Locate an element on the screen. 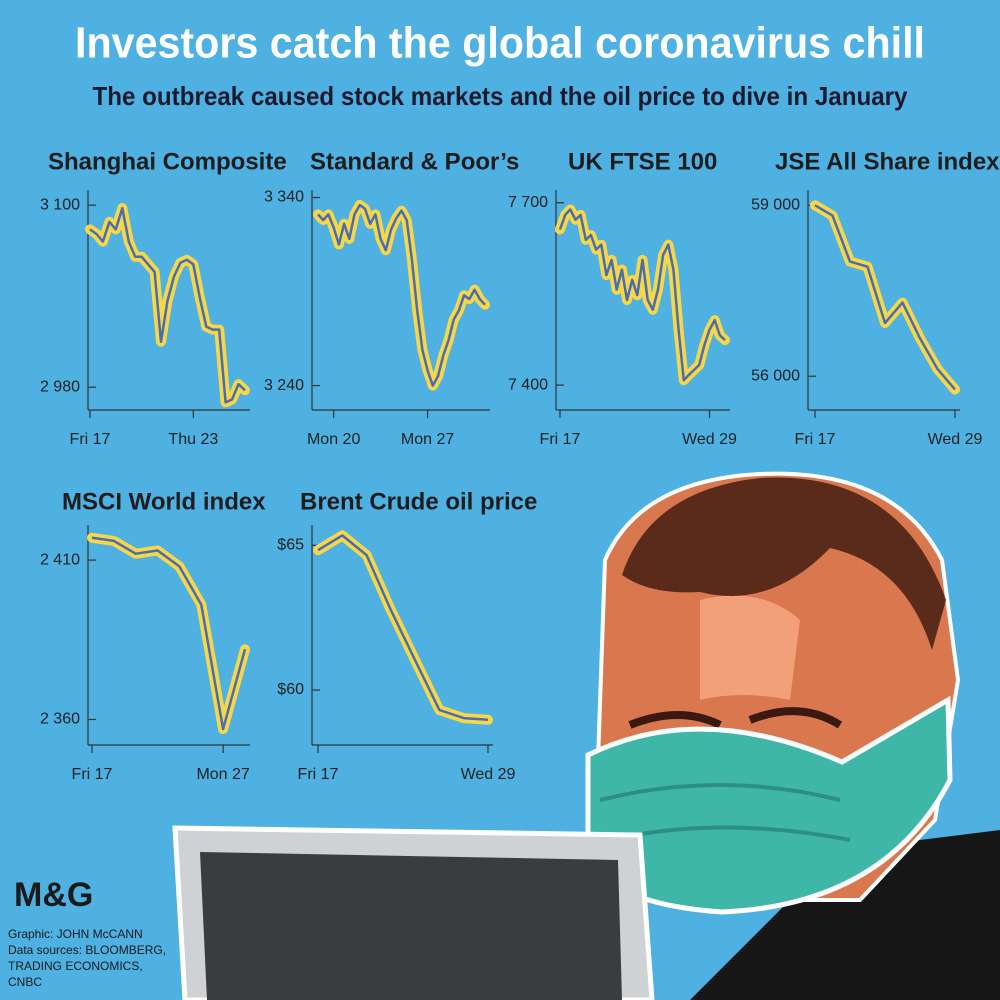 The height and width of the screenshot is (1000, 1000). chart: Standard & Poor’s 3 340 3 240 Mon 20 Mon 27 is located at coordinates (391, 298).